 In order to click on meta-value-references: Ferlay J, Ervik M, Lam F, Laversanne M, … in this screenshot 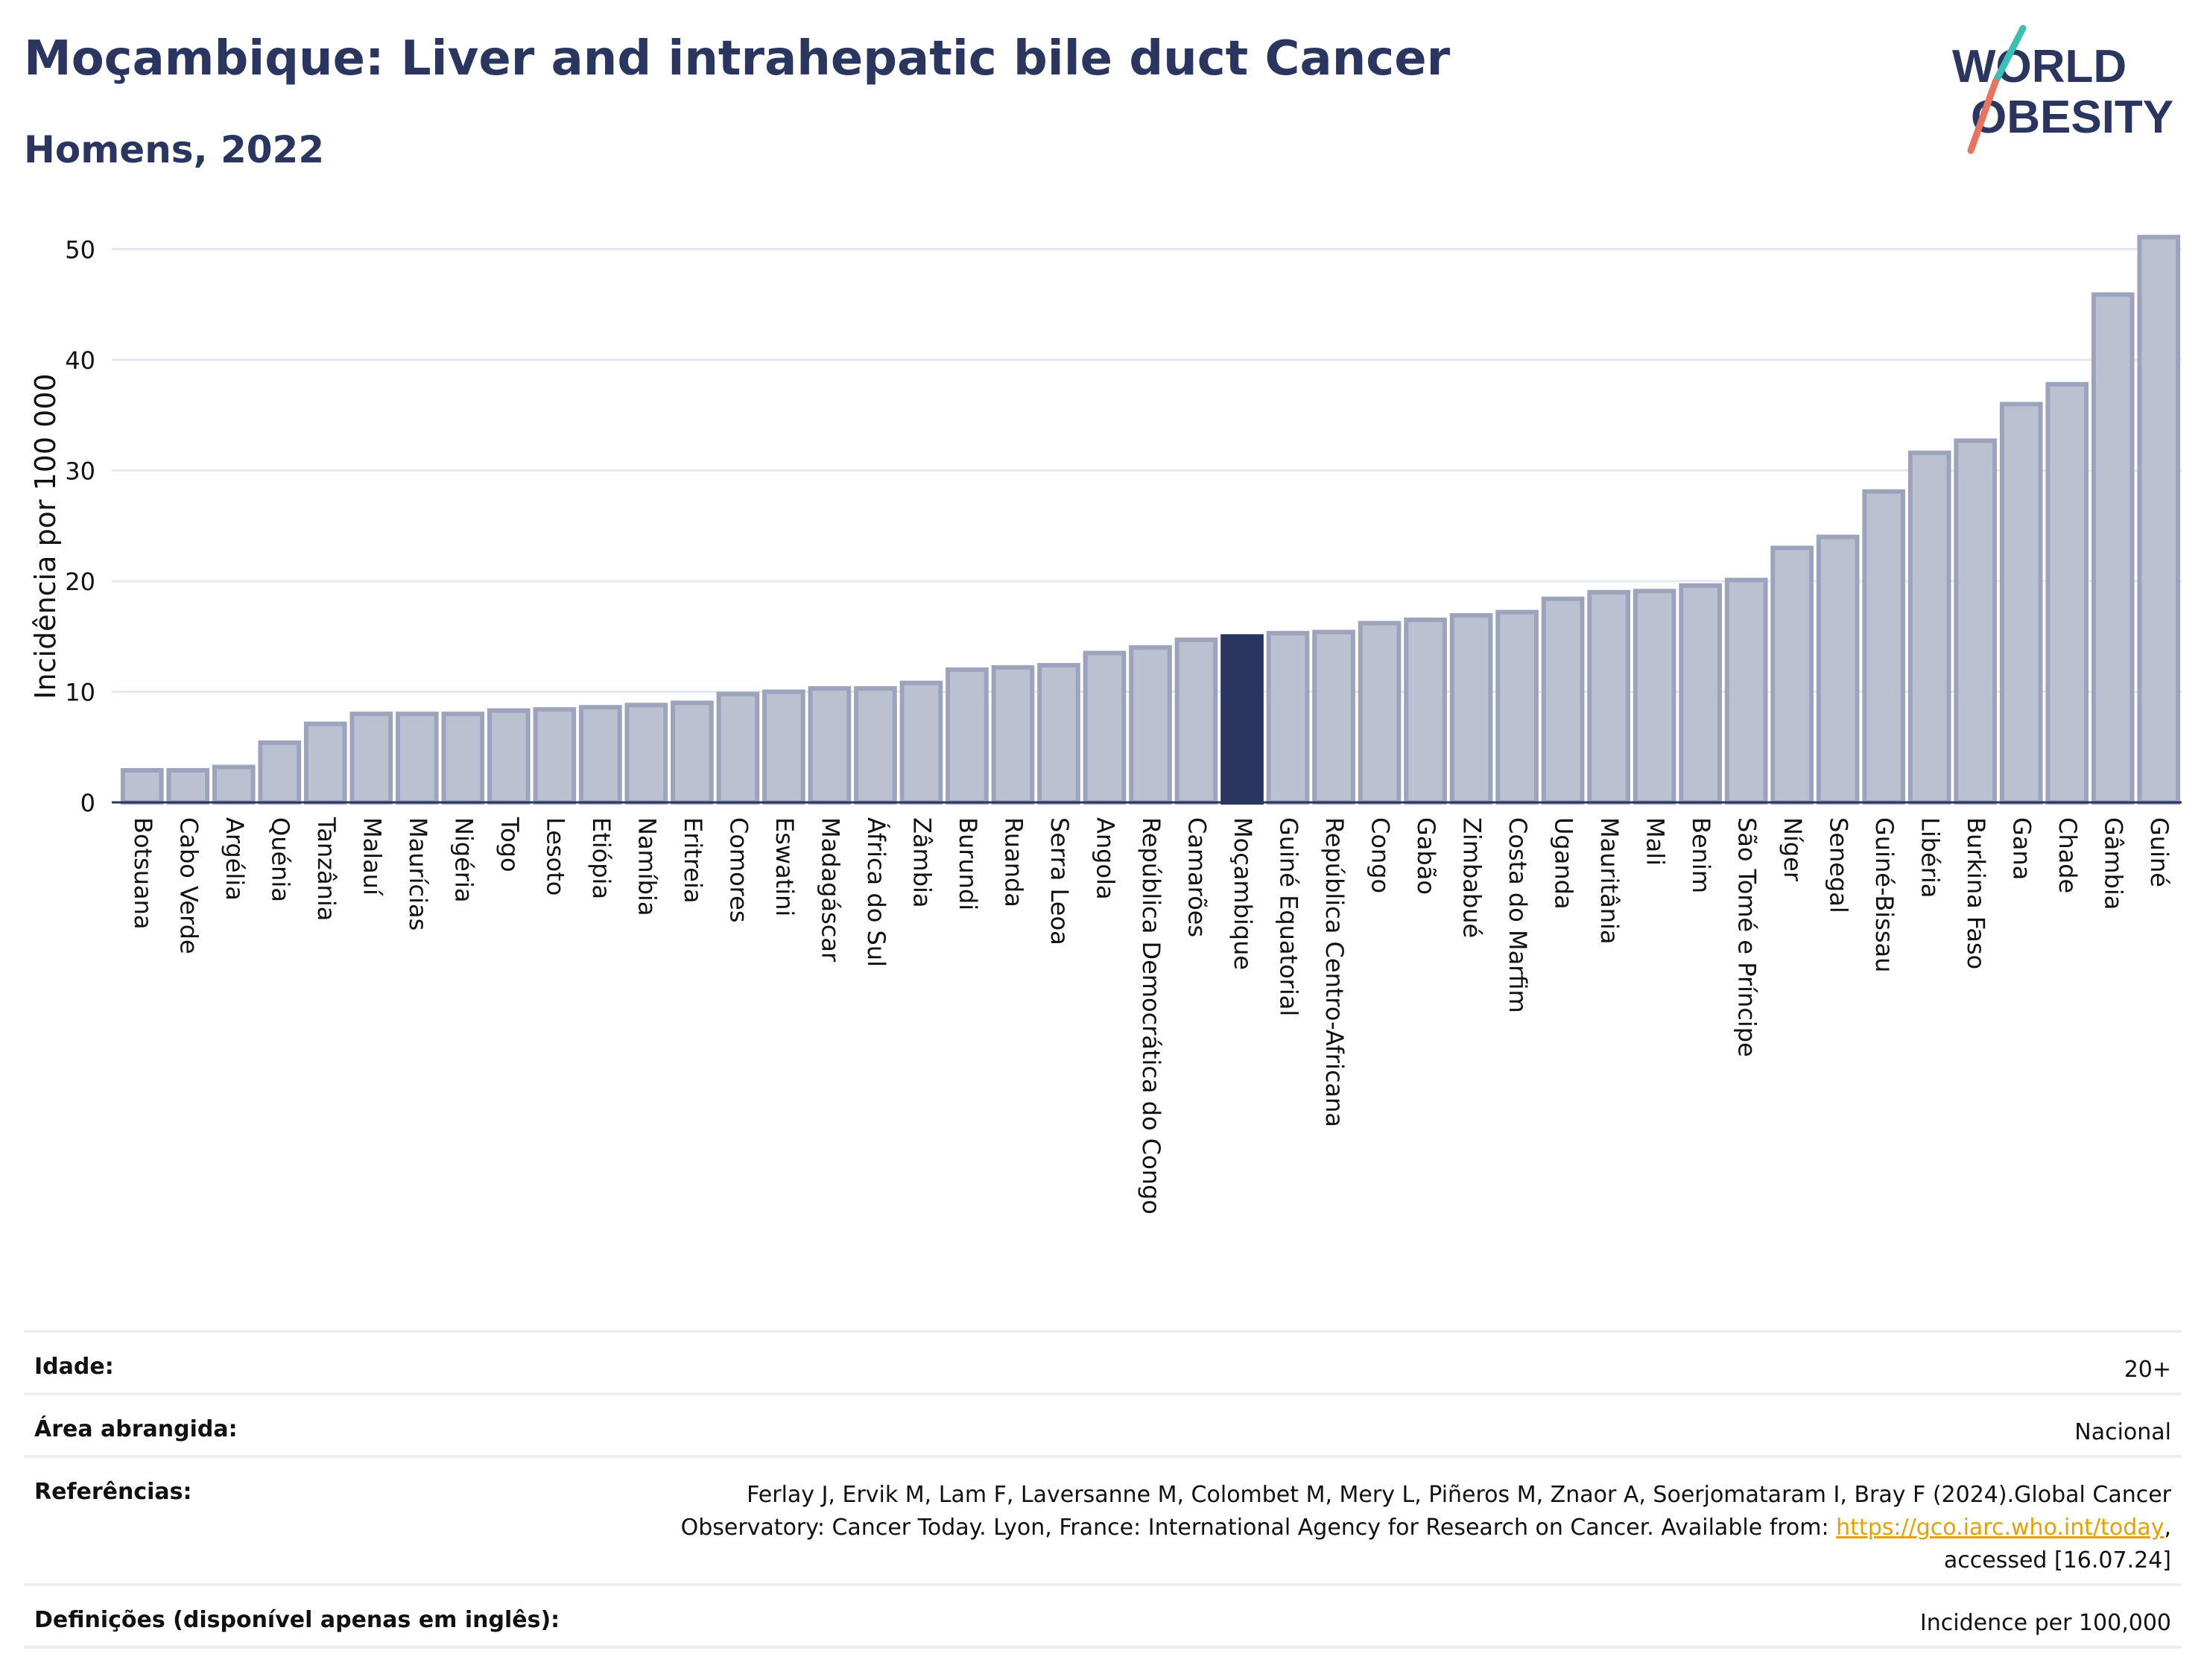, I will do `click(1426, 1528)`.